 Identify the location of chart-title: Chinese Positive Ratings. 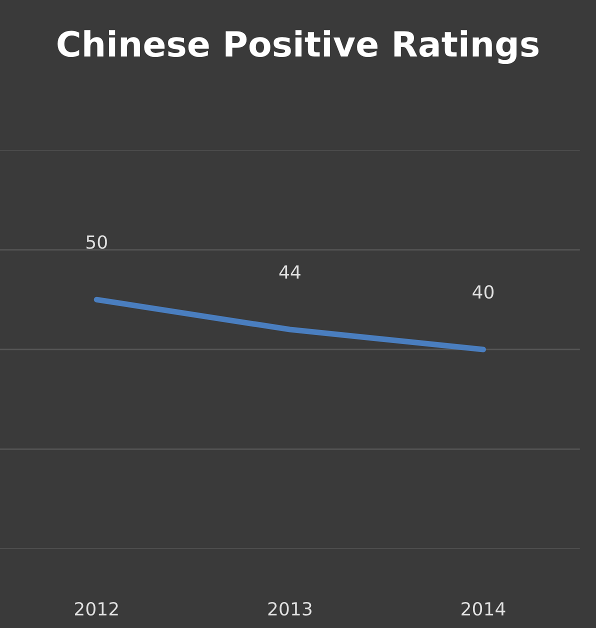
(298, 47).